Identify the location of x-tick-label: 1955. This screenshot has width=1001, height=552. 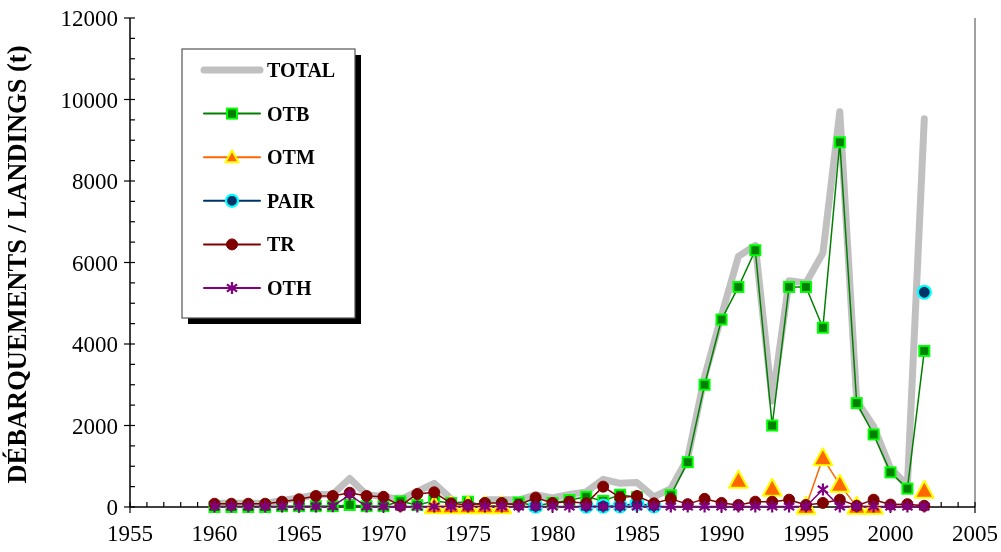
(130, 533).